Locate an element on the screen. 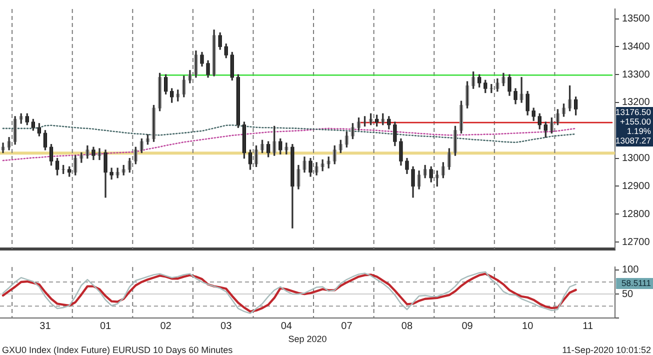  y-tick-label: 13000 is located at coordinates (636, 158).